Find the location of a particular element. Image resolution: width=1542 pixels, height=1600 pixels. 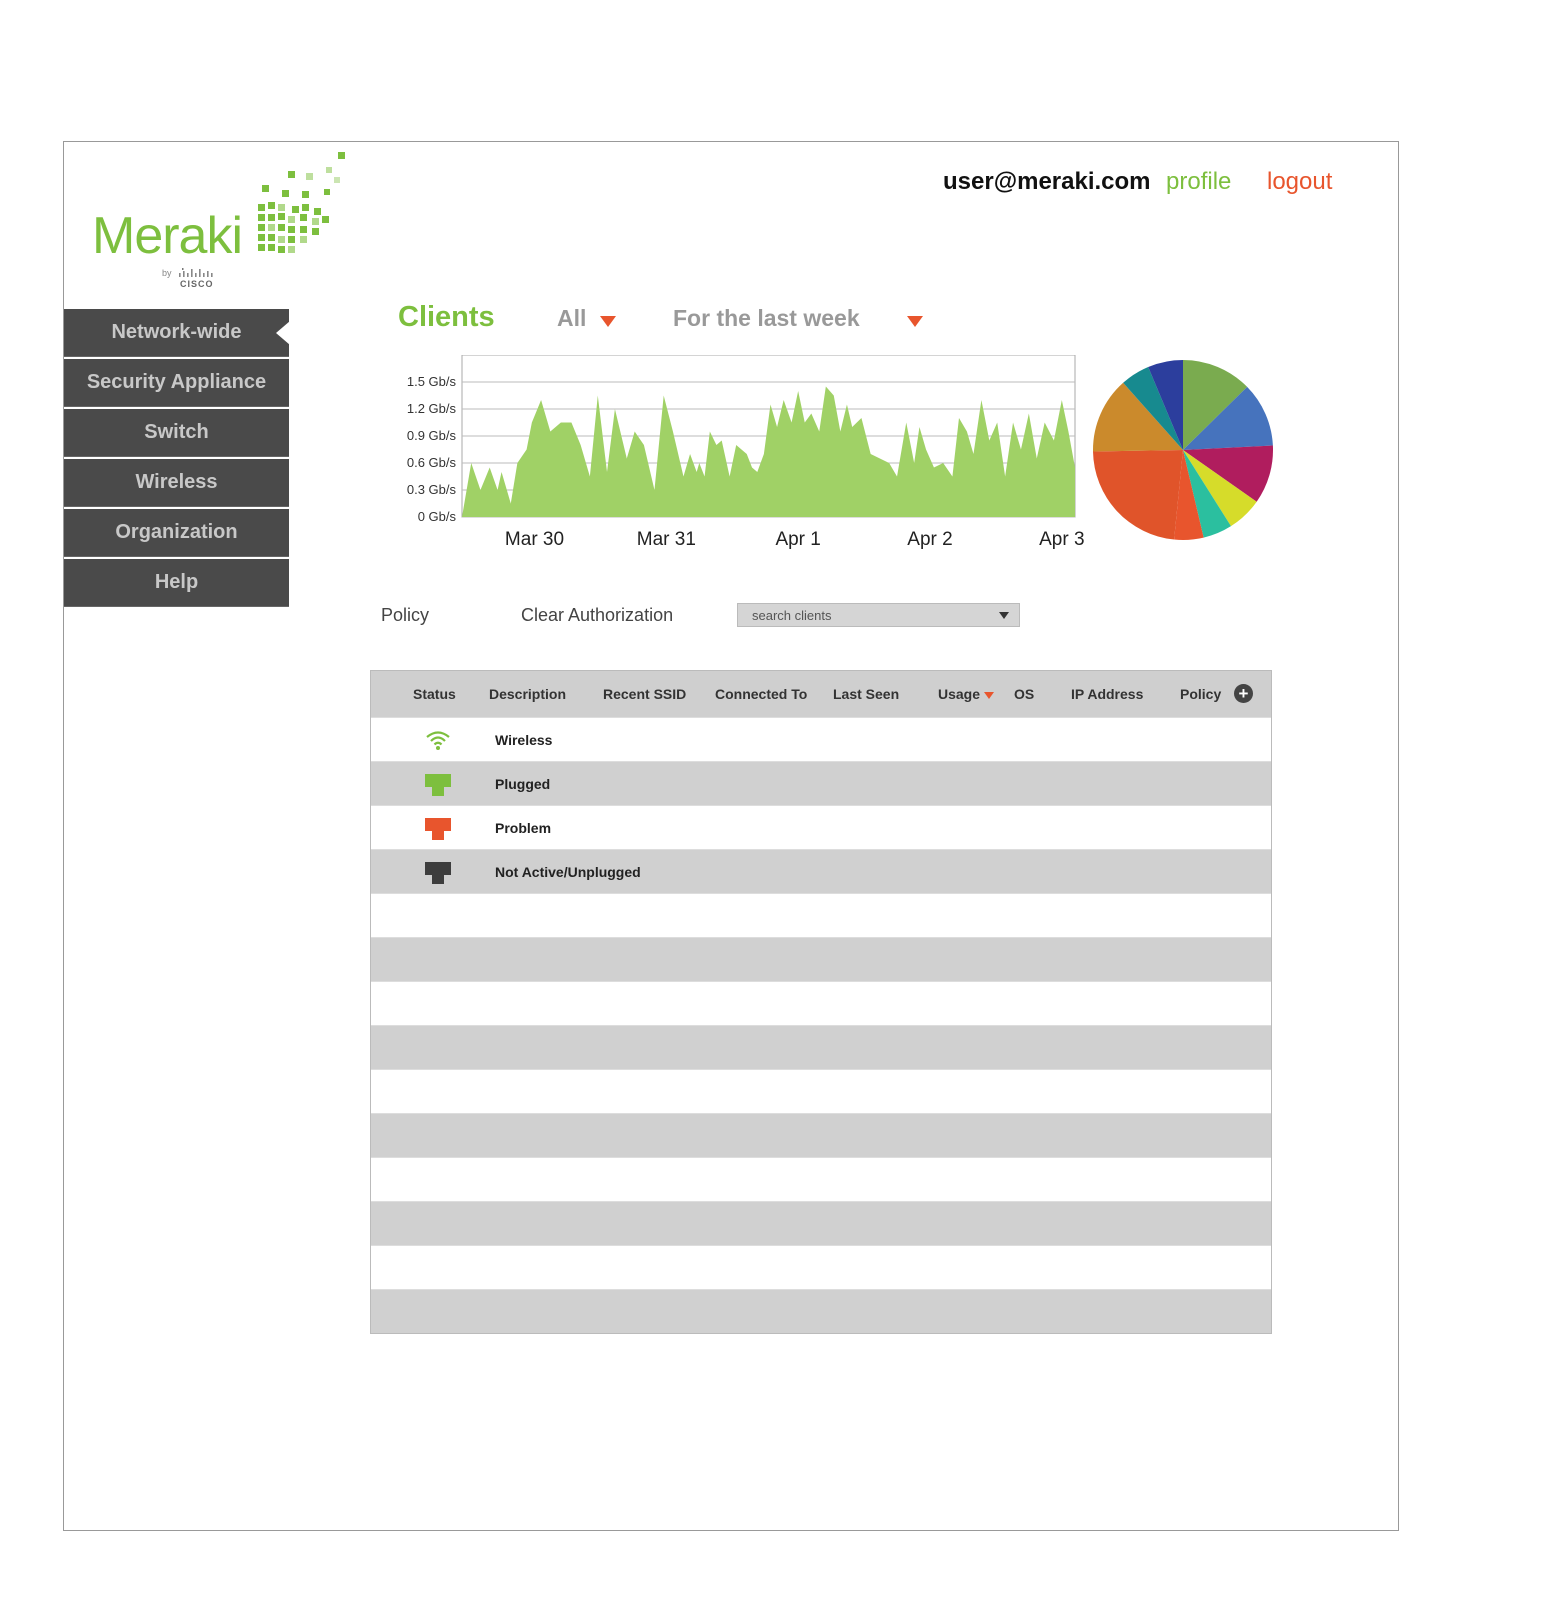

client-pie-chart is located at coordinates (1183, 450).